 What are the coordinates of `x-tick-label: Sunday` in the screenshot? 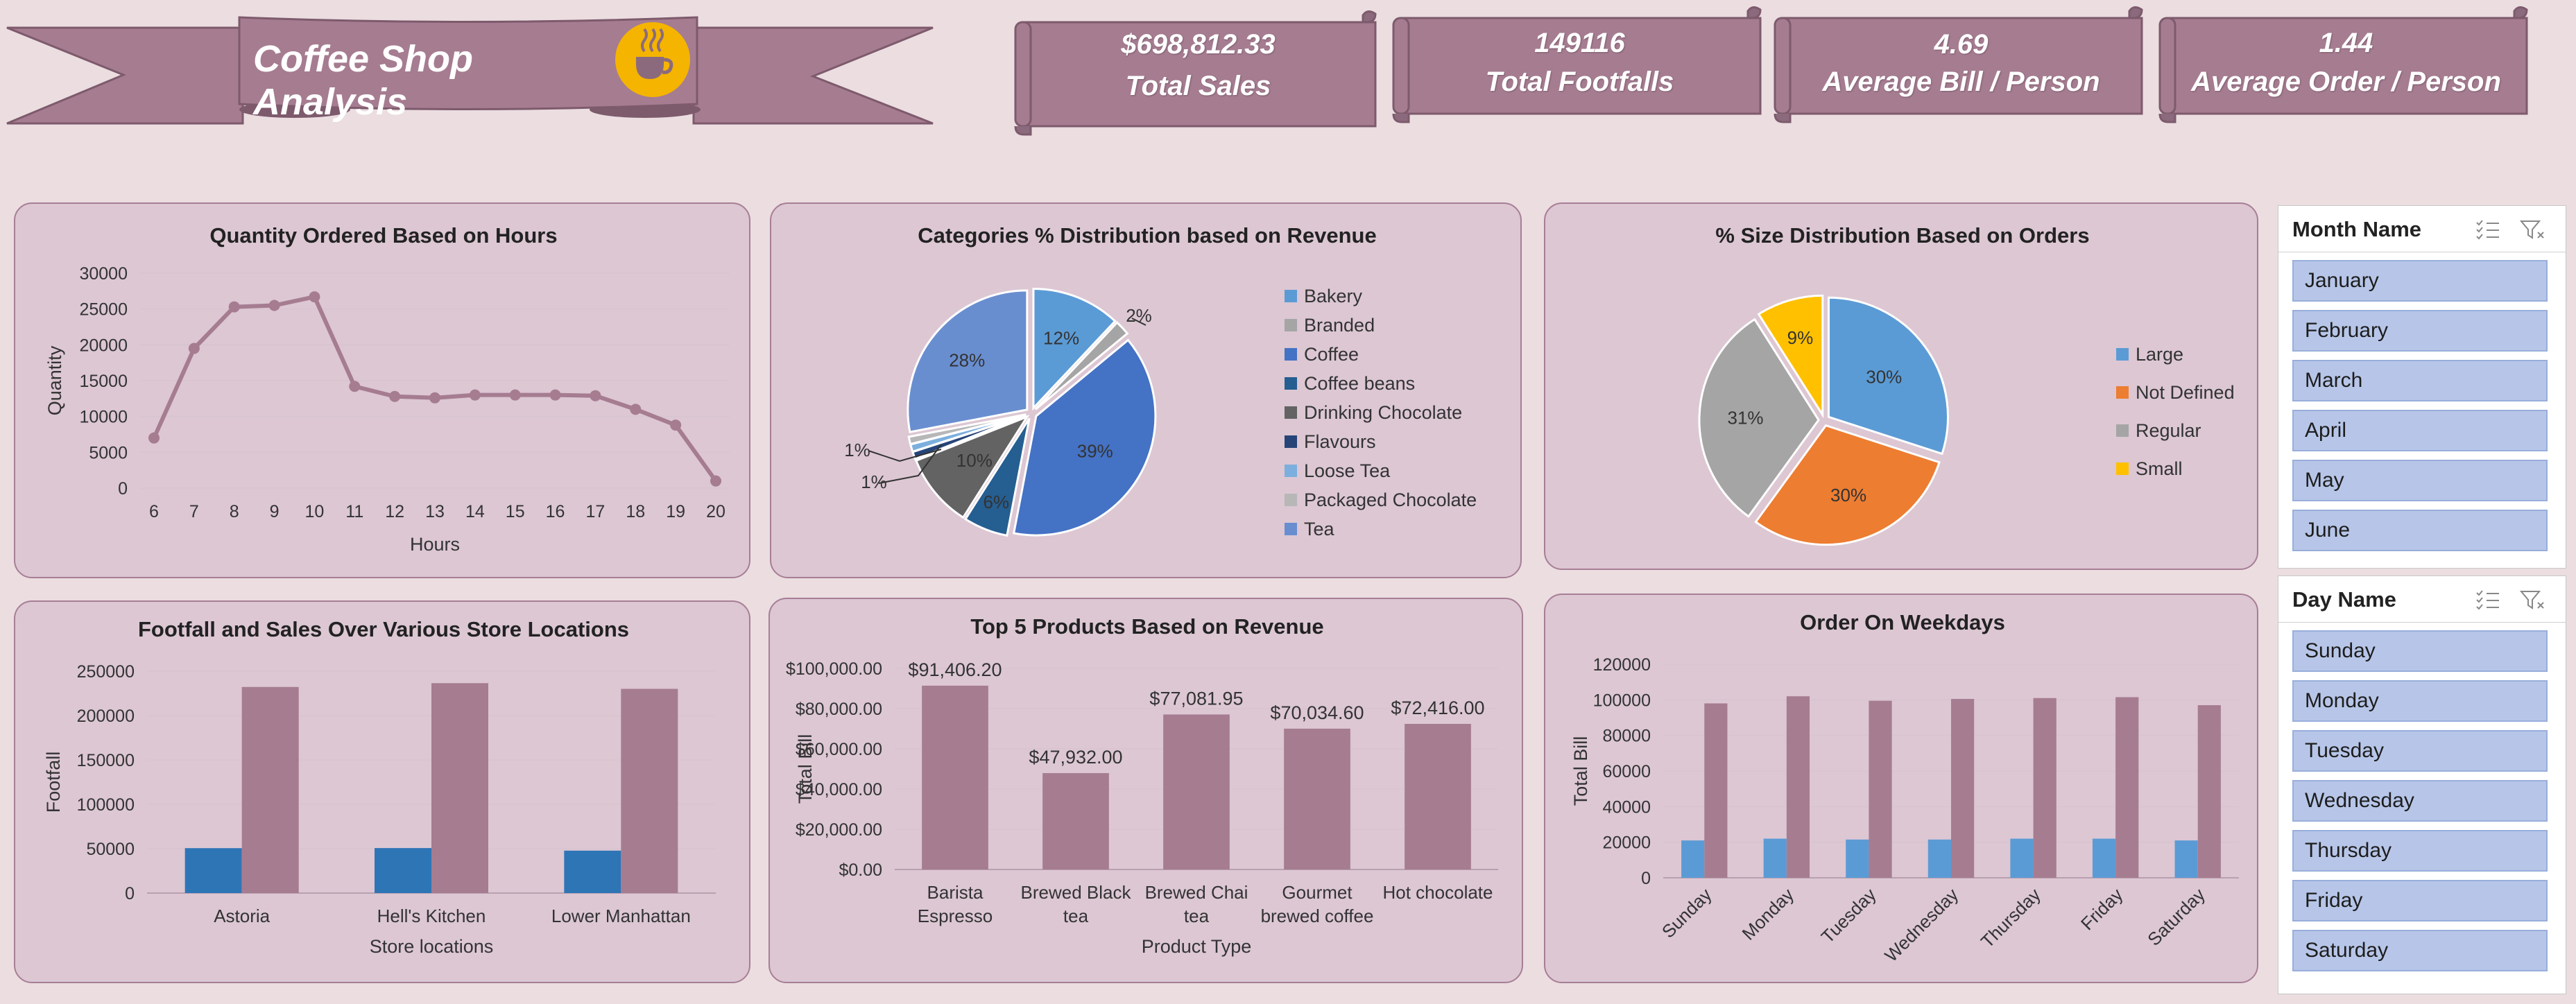 It's located at (1687, 913).